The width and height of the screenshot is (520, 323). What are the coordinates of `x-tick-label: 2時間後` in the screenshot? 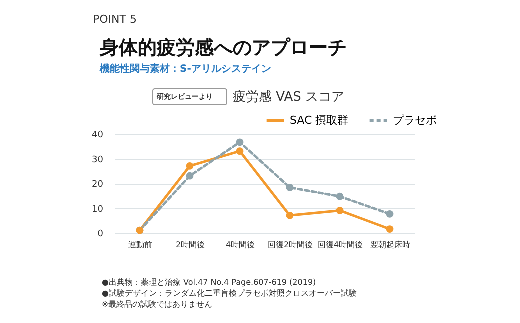 It's located at (191, 245).